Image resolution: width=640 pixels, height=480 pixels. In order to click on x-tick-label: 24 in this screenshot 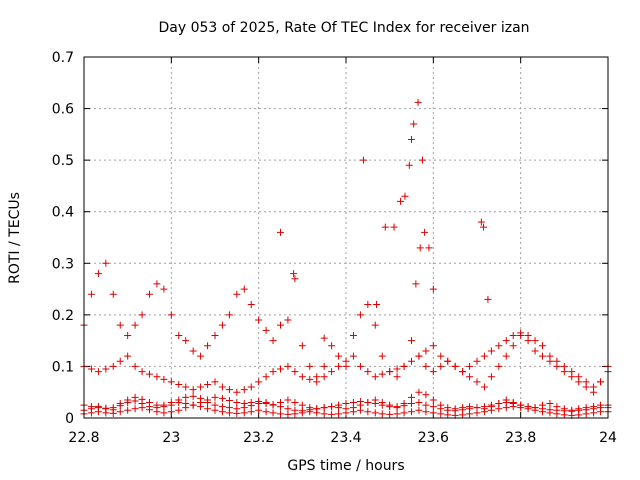, I will do `click(608, 438)`.